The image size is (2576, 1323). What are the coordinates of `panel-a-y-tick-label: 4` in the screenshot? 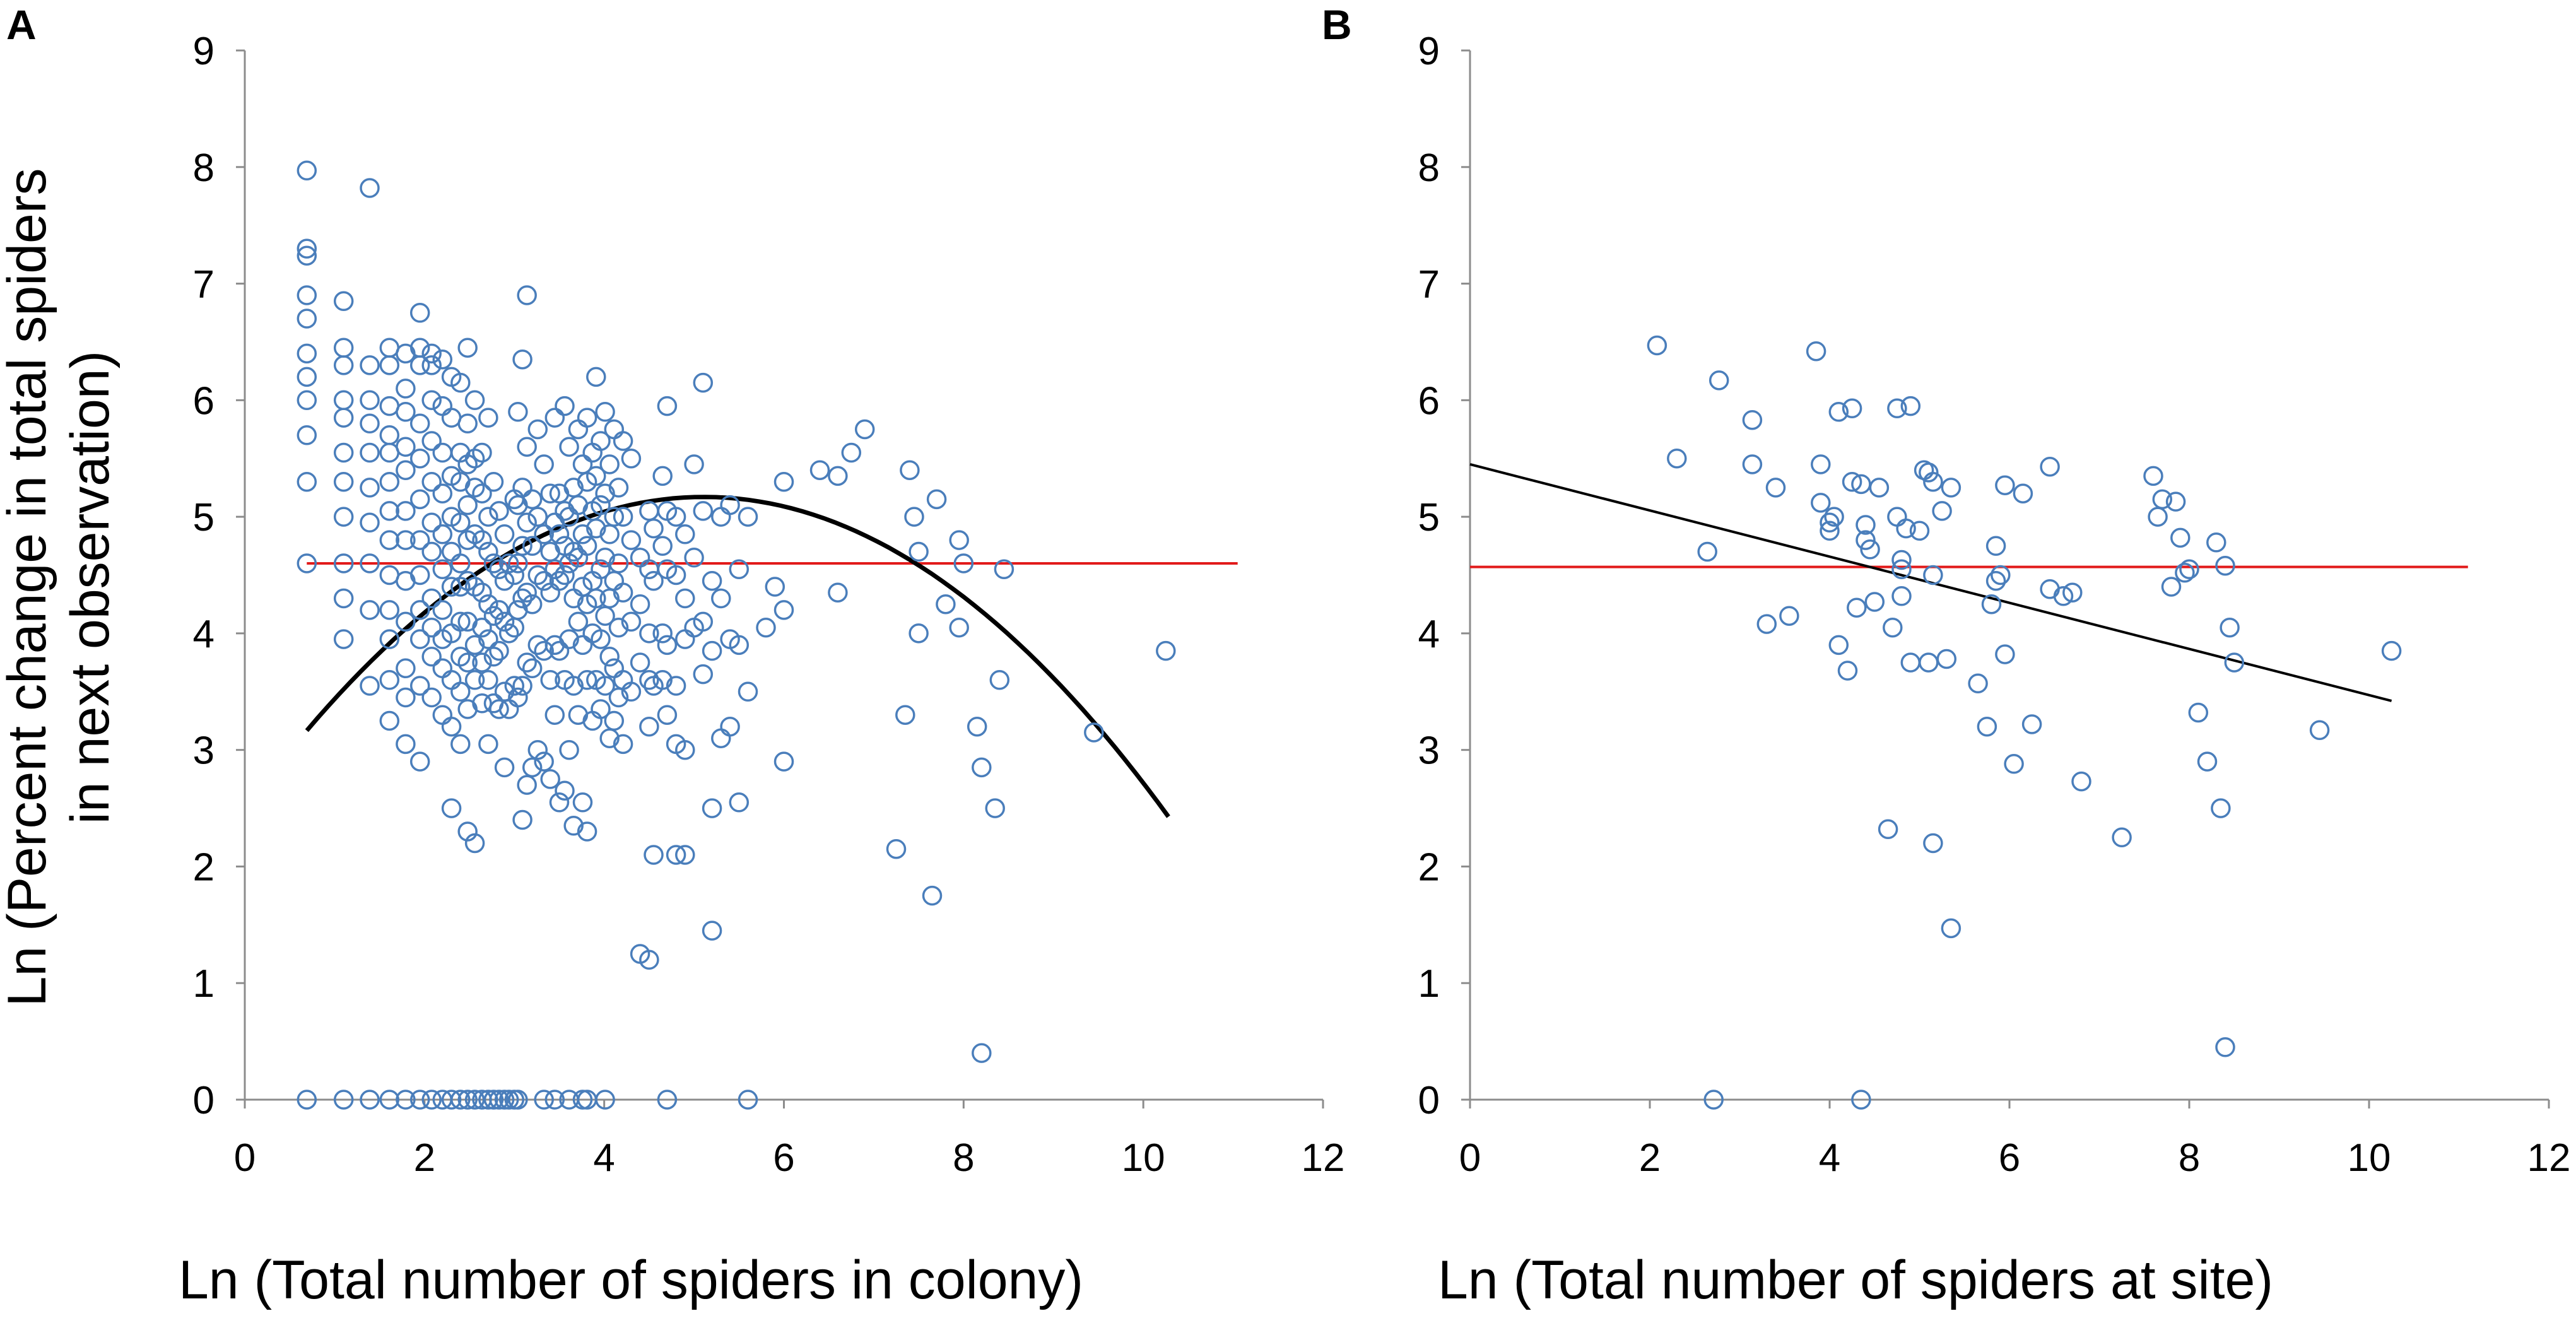 It's located at (204, 634).